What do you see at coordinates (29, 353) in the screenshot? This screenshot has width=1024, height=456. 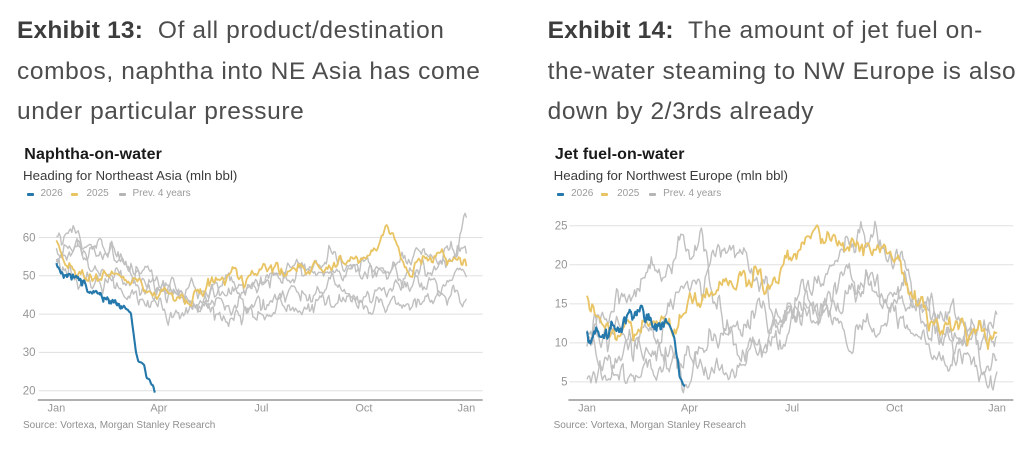 I see `svg-text: 30` at bounding box center [29, 353].